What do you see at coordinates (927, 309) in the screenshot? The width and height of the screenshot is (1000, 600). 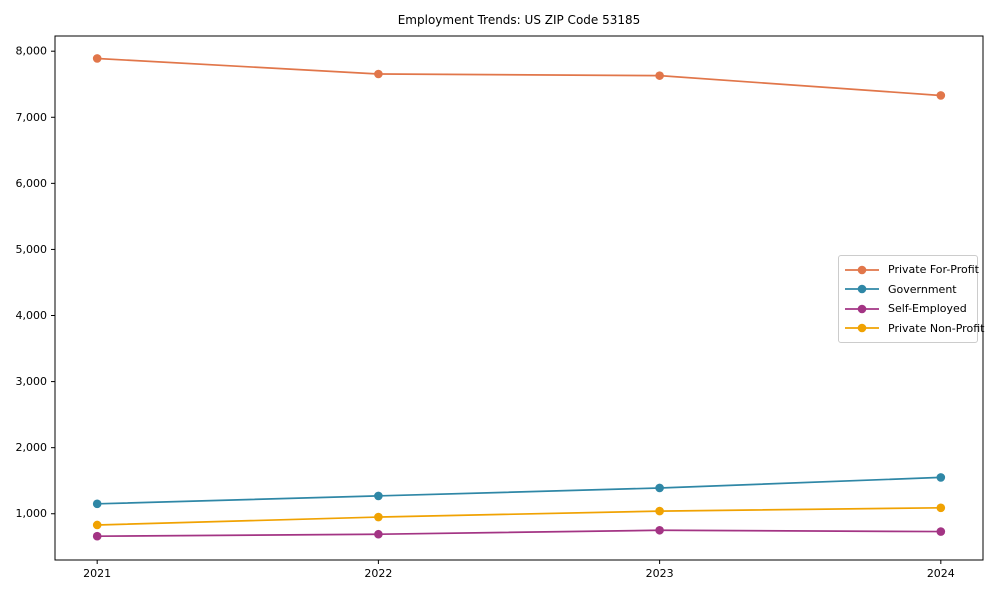 I see `legend-label: Self-Employed` at bounding box center [927, 309].